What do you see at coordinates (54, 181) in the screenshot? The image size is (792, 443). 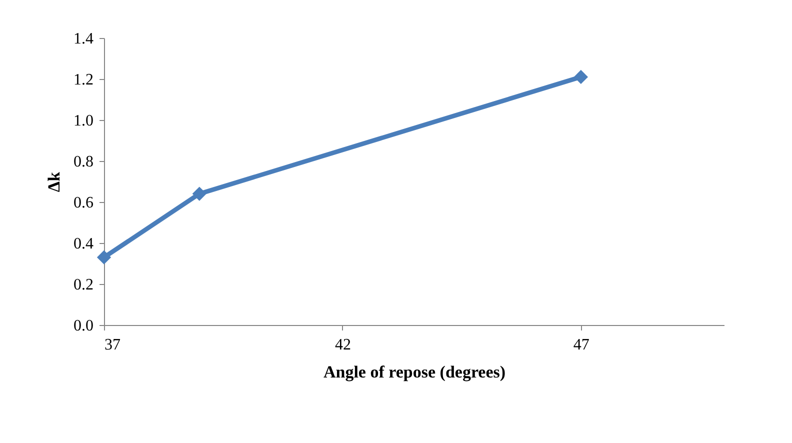 I see `y-axis-title: Δk` at bounding box center [54, 181].